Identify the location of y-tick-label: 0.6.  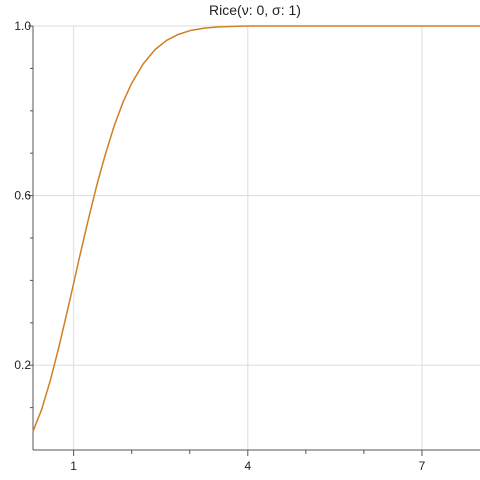
(22, 196).